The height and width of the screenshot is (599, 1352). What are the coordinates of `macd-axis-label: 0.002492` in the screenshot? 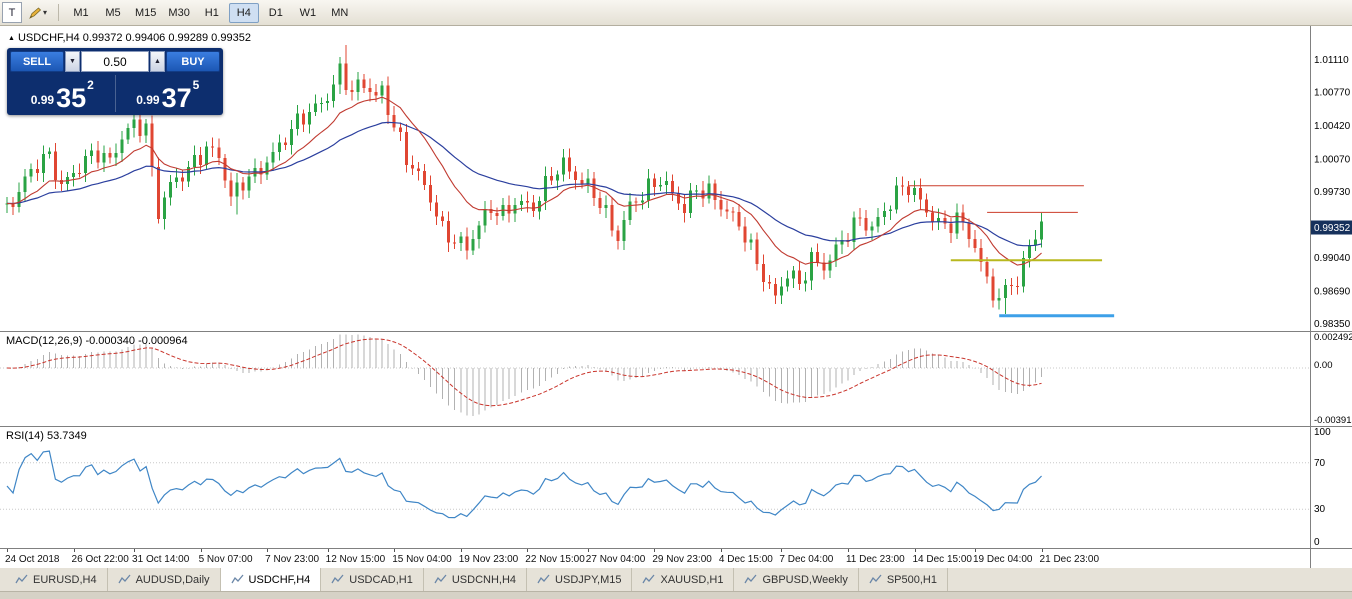 It's located at (1333, 337).